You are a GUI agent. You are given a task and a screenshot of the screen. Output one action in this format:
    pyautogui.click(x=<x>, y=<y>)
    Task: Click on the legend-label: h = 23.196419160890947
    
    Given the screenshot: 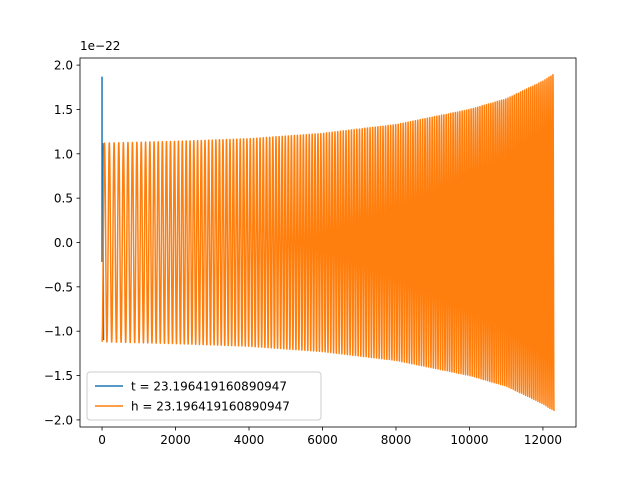 What is the action you would take?
    pyautogui.click(x=210, y=407)
    